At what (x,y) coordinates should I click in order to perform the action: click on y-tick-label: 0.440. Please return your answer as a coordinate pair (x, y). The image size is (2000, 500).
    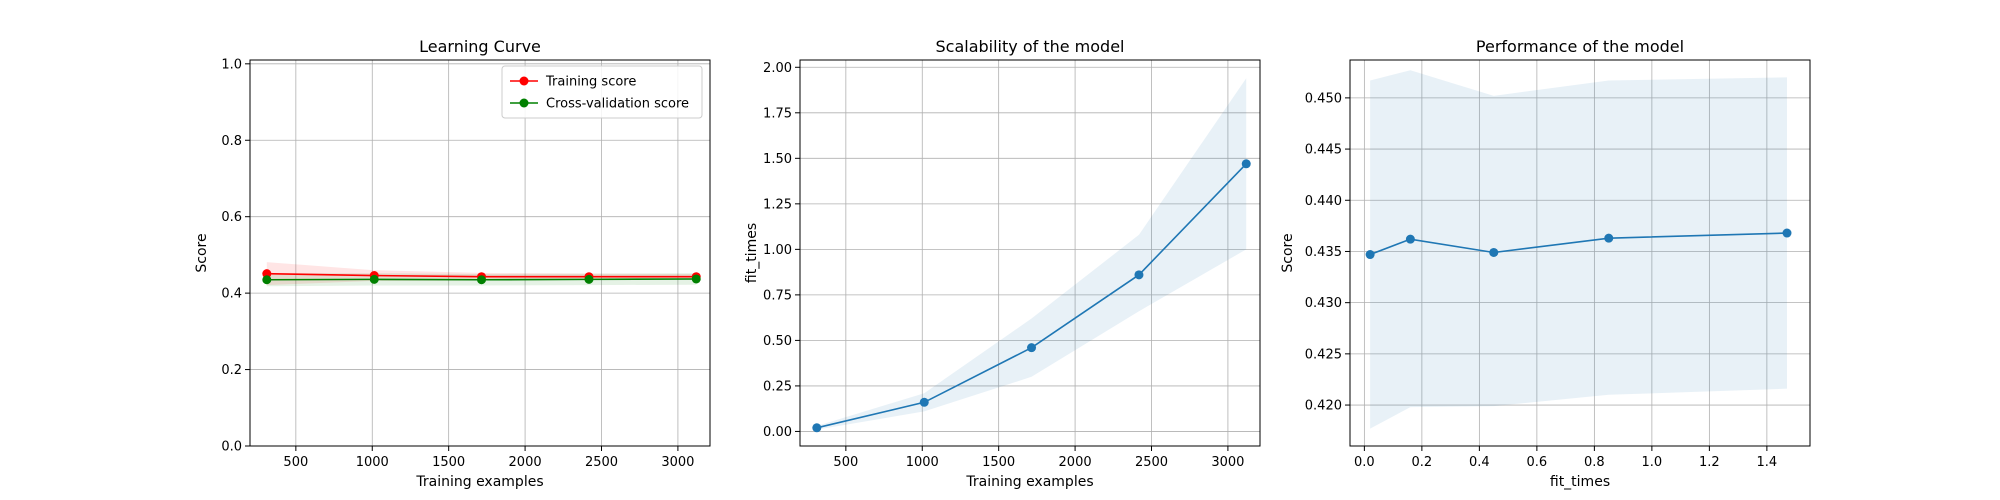
    Looking at the image, I should click on (1323, 201).